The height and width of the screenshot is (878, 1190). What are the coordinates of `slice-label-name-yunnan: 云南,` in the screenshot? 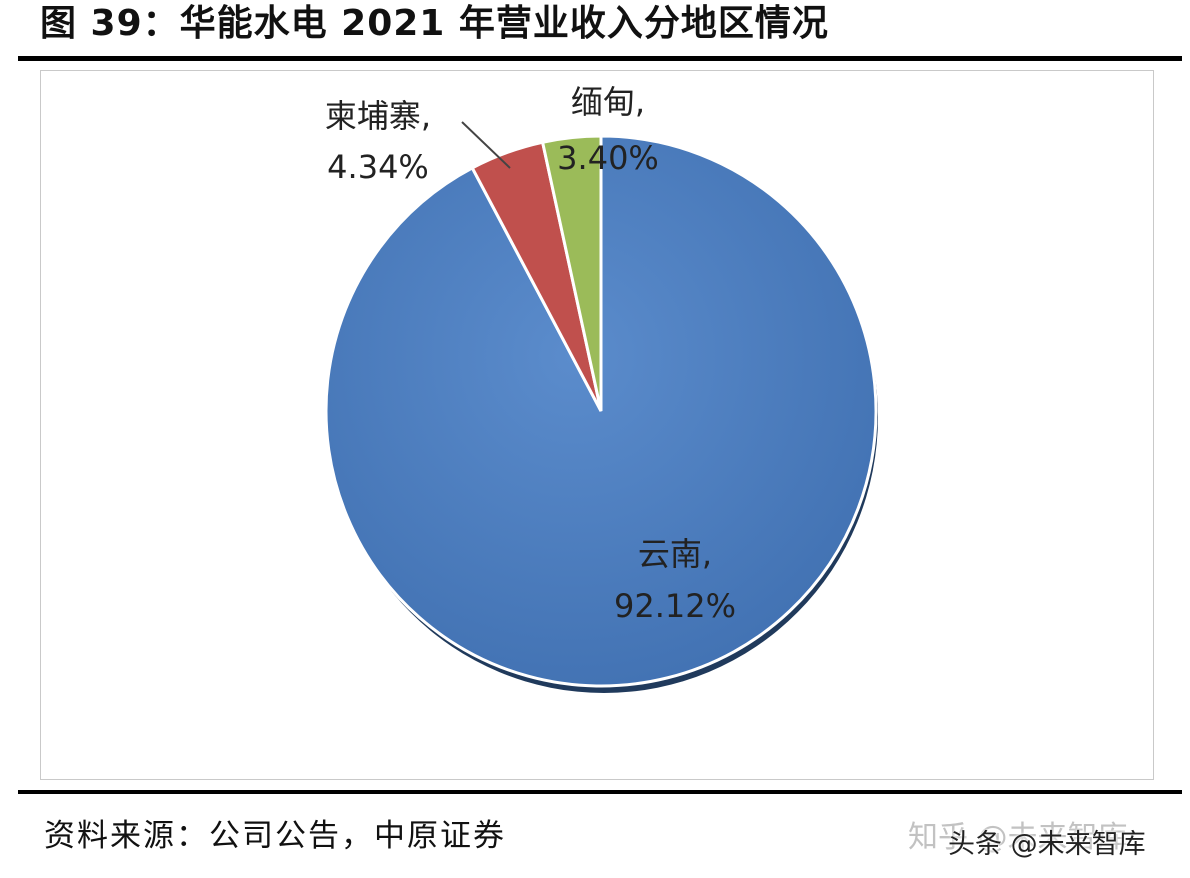 It's located at (675, 554).